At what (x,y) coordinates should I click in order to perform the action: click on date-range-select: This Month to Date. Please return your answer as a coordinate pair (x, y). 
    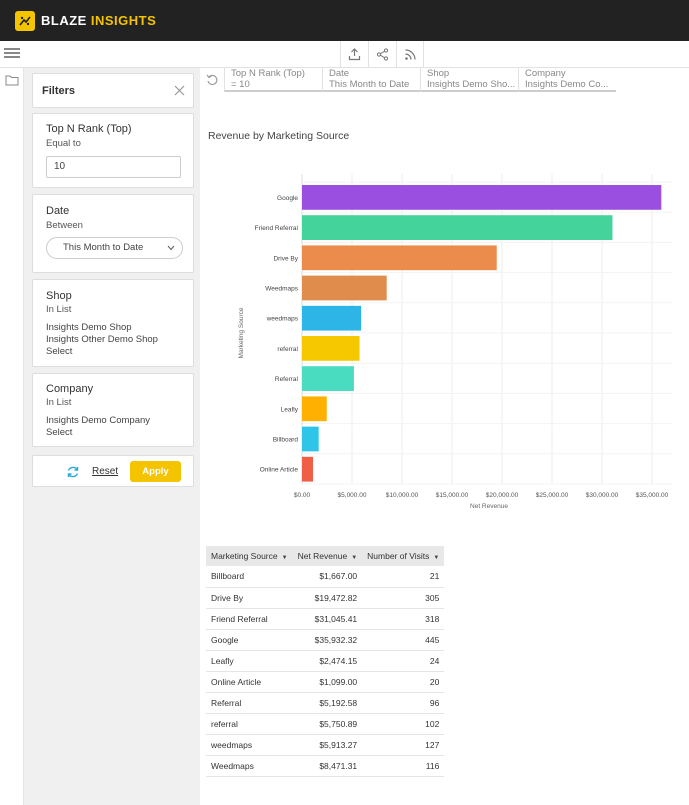
    Looking at the image, I should click on (114, 248).